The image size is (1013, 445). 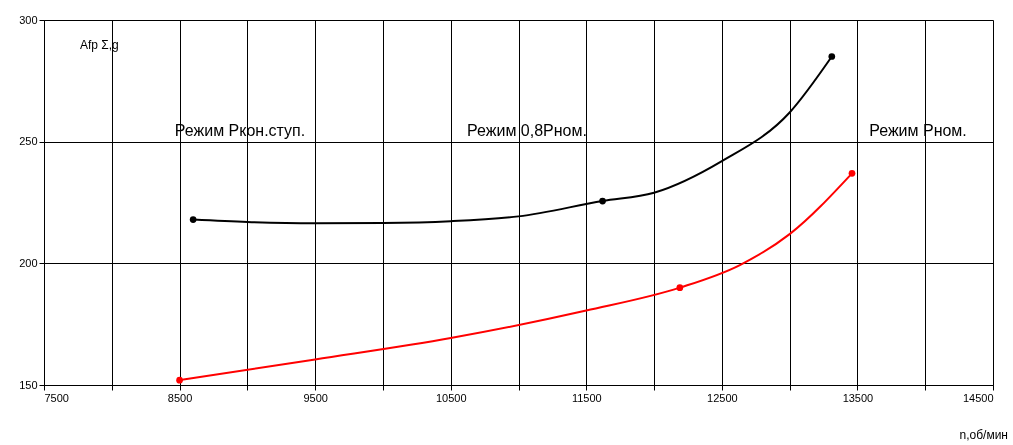 I want to click on x-tick-label: 7500, so click(x=56, y=397).